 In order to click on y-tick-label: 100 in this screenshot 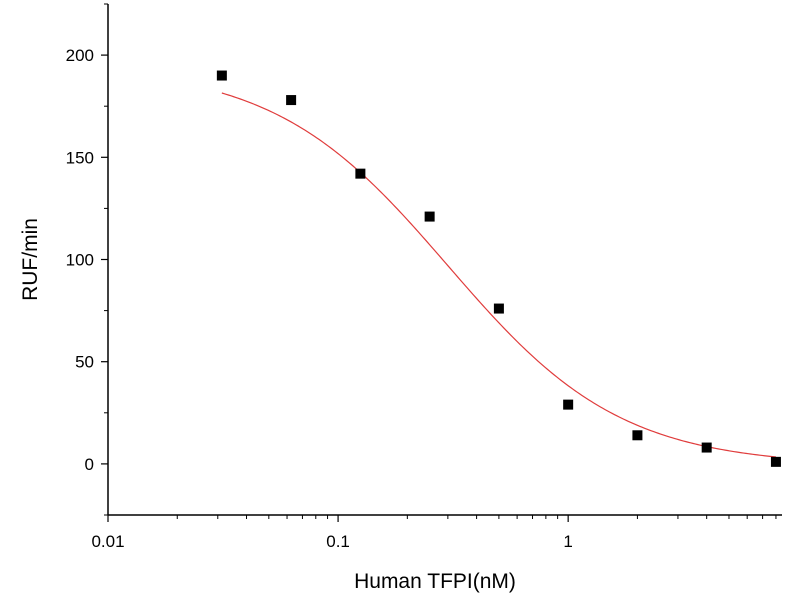, I will do `click(80, 260)`.